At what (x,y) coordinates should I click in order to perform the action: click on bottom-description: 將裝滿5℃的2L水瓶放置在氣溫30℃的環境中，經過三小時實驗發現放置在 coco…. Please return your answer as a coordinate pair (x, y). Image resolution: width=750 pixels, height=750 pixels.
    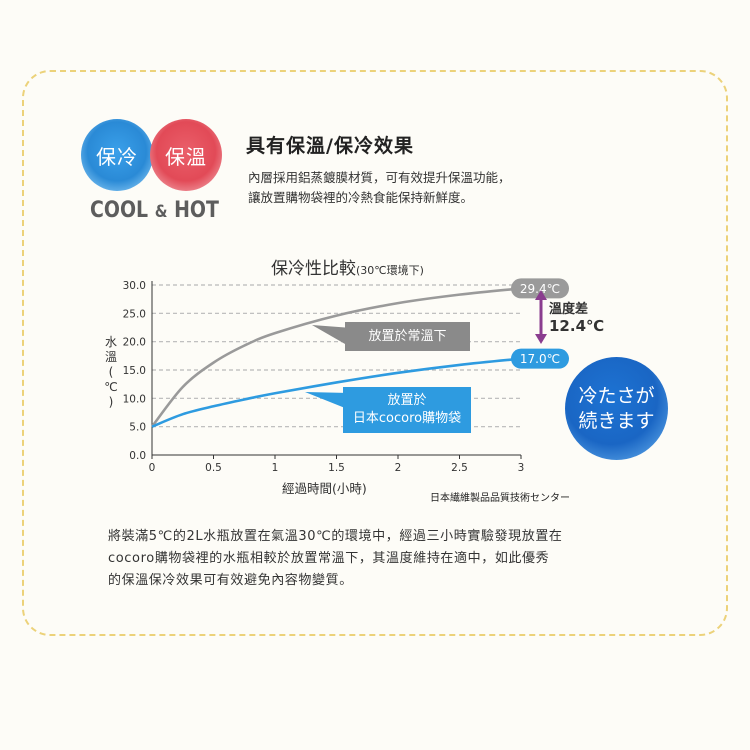
    Looking at the image, I should click on (378, 559).